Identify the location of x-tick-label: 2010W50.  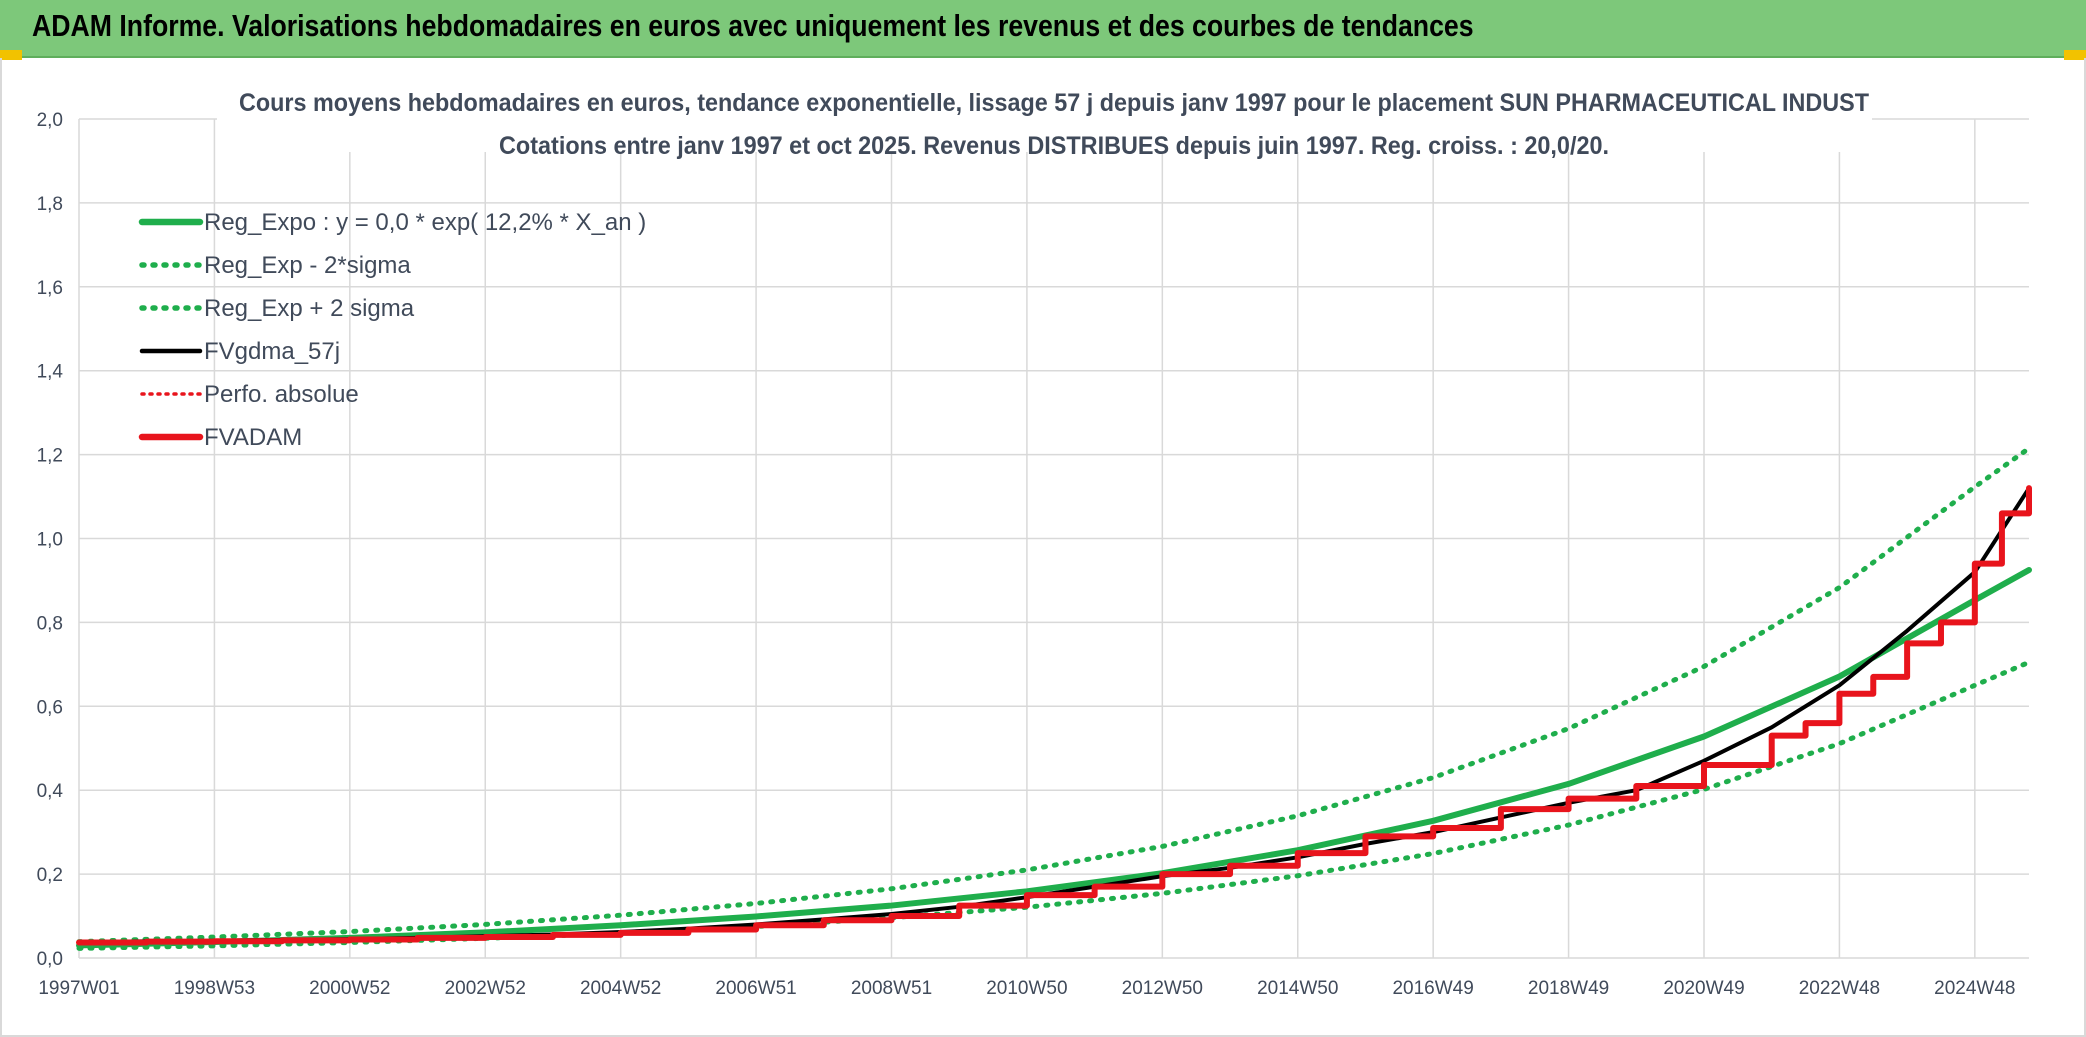
(1026, 988).